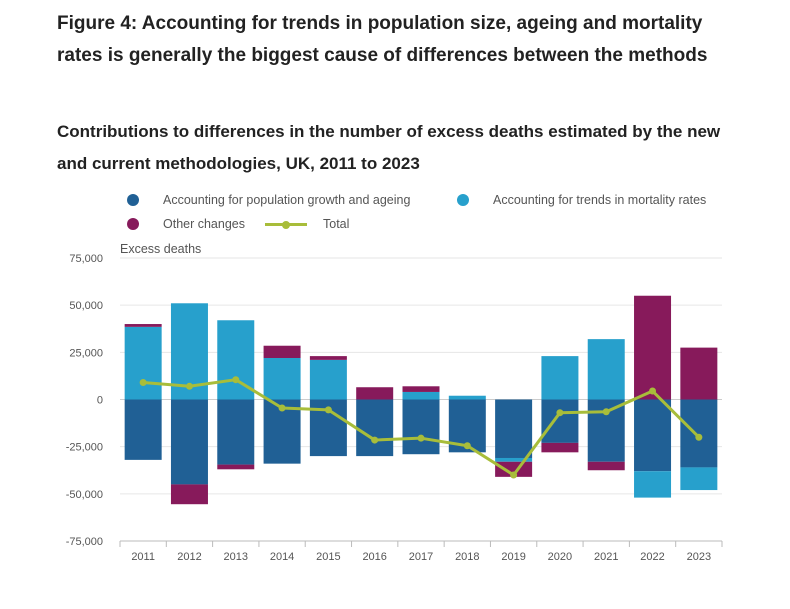  Describe the element at coordinates (463, 200) in the screenshot. I see `legend-swatch-mortality` at that location.